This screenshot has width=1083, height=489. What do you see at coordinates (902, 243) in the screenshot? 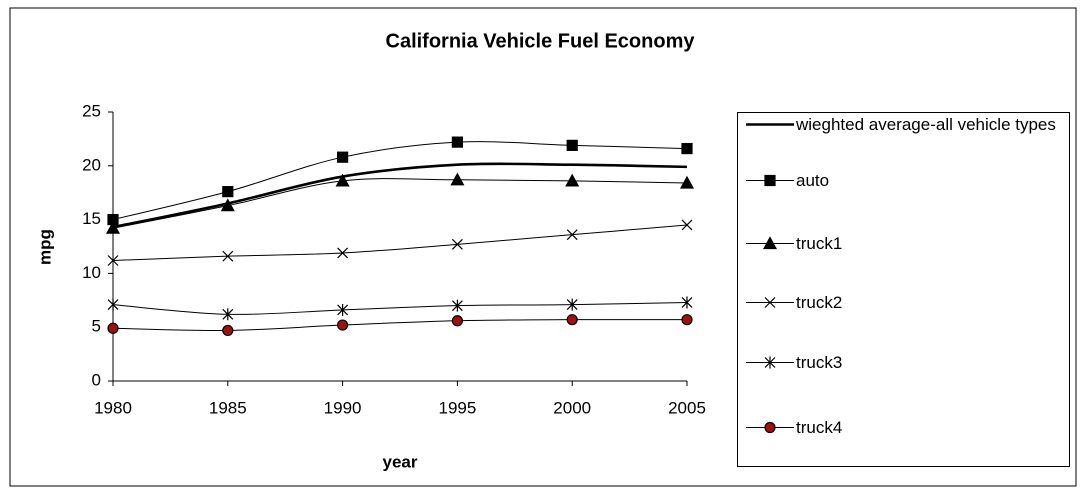
I see `legend-item: truck1` at bounding box center [902, 243].